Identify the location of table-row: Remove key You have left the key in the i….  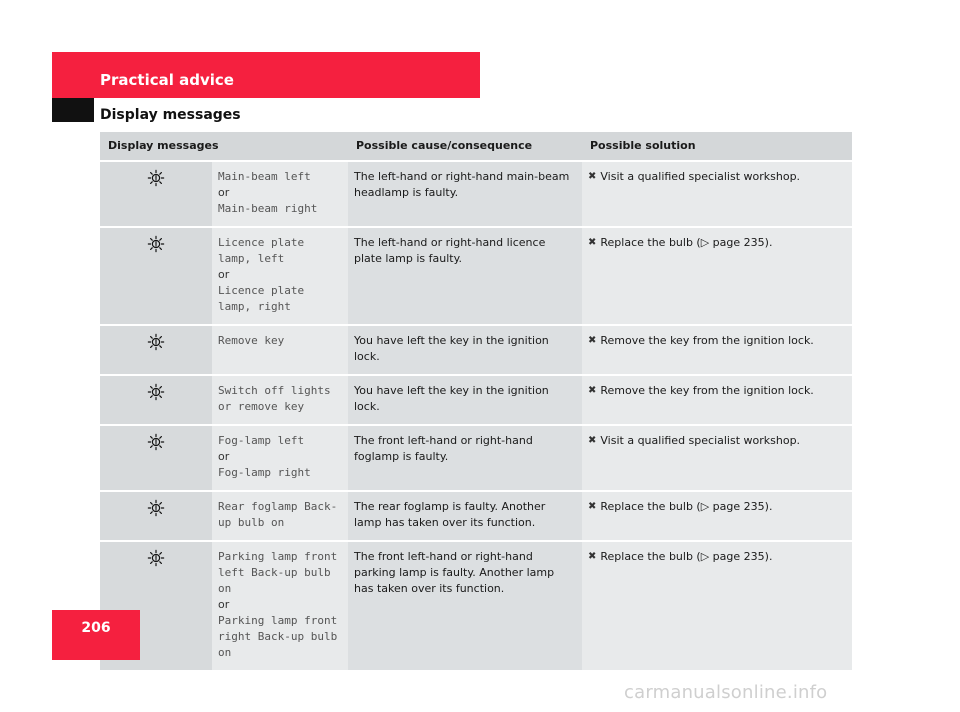
(476, 350).